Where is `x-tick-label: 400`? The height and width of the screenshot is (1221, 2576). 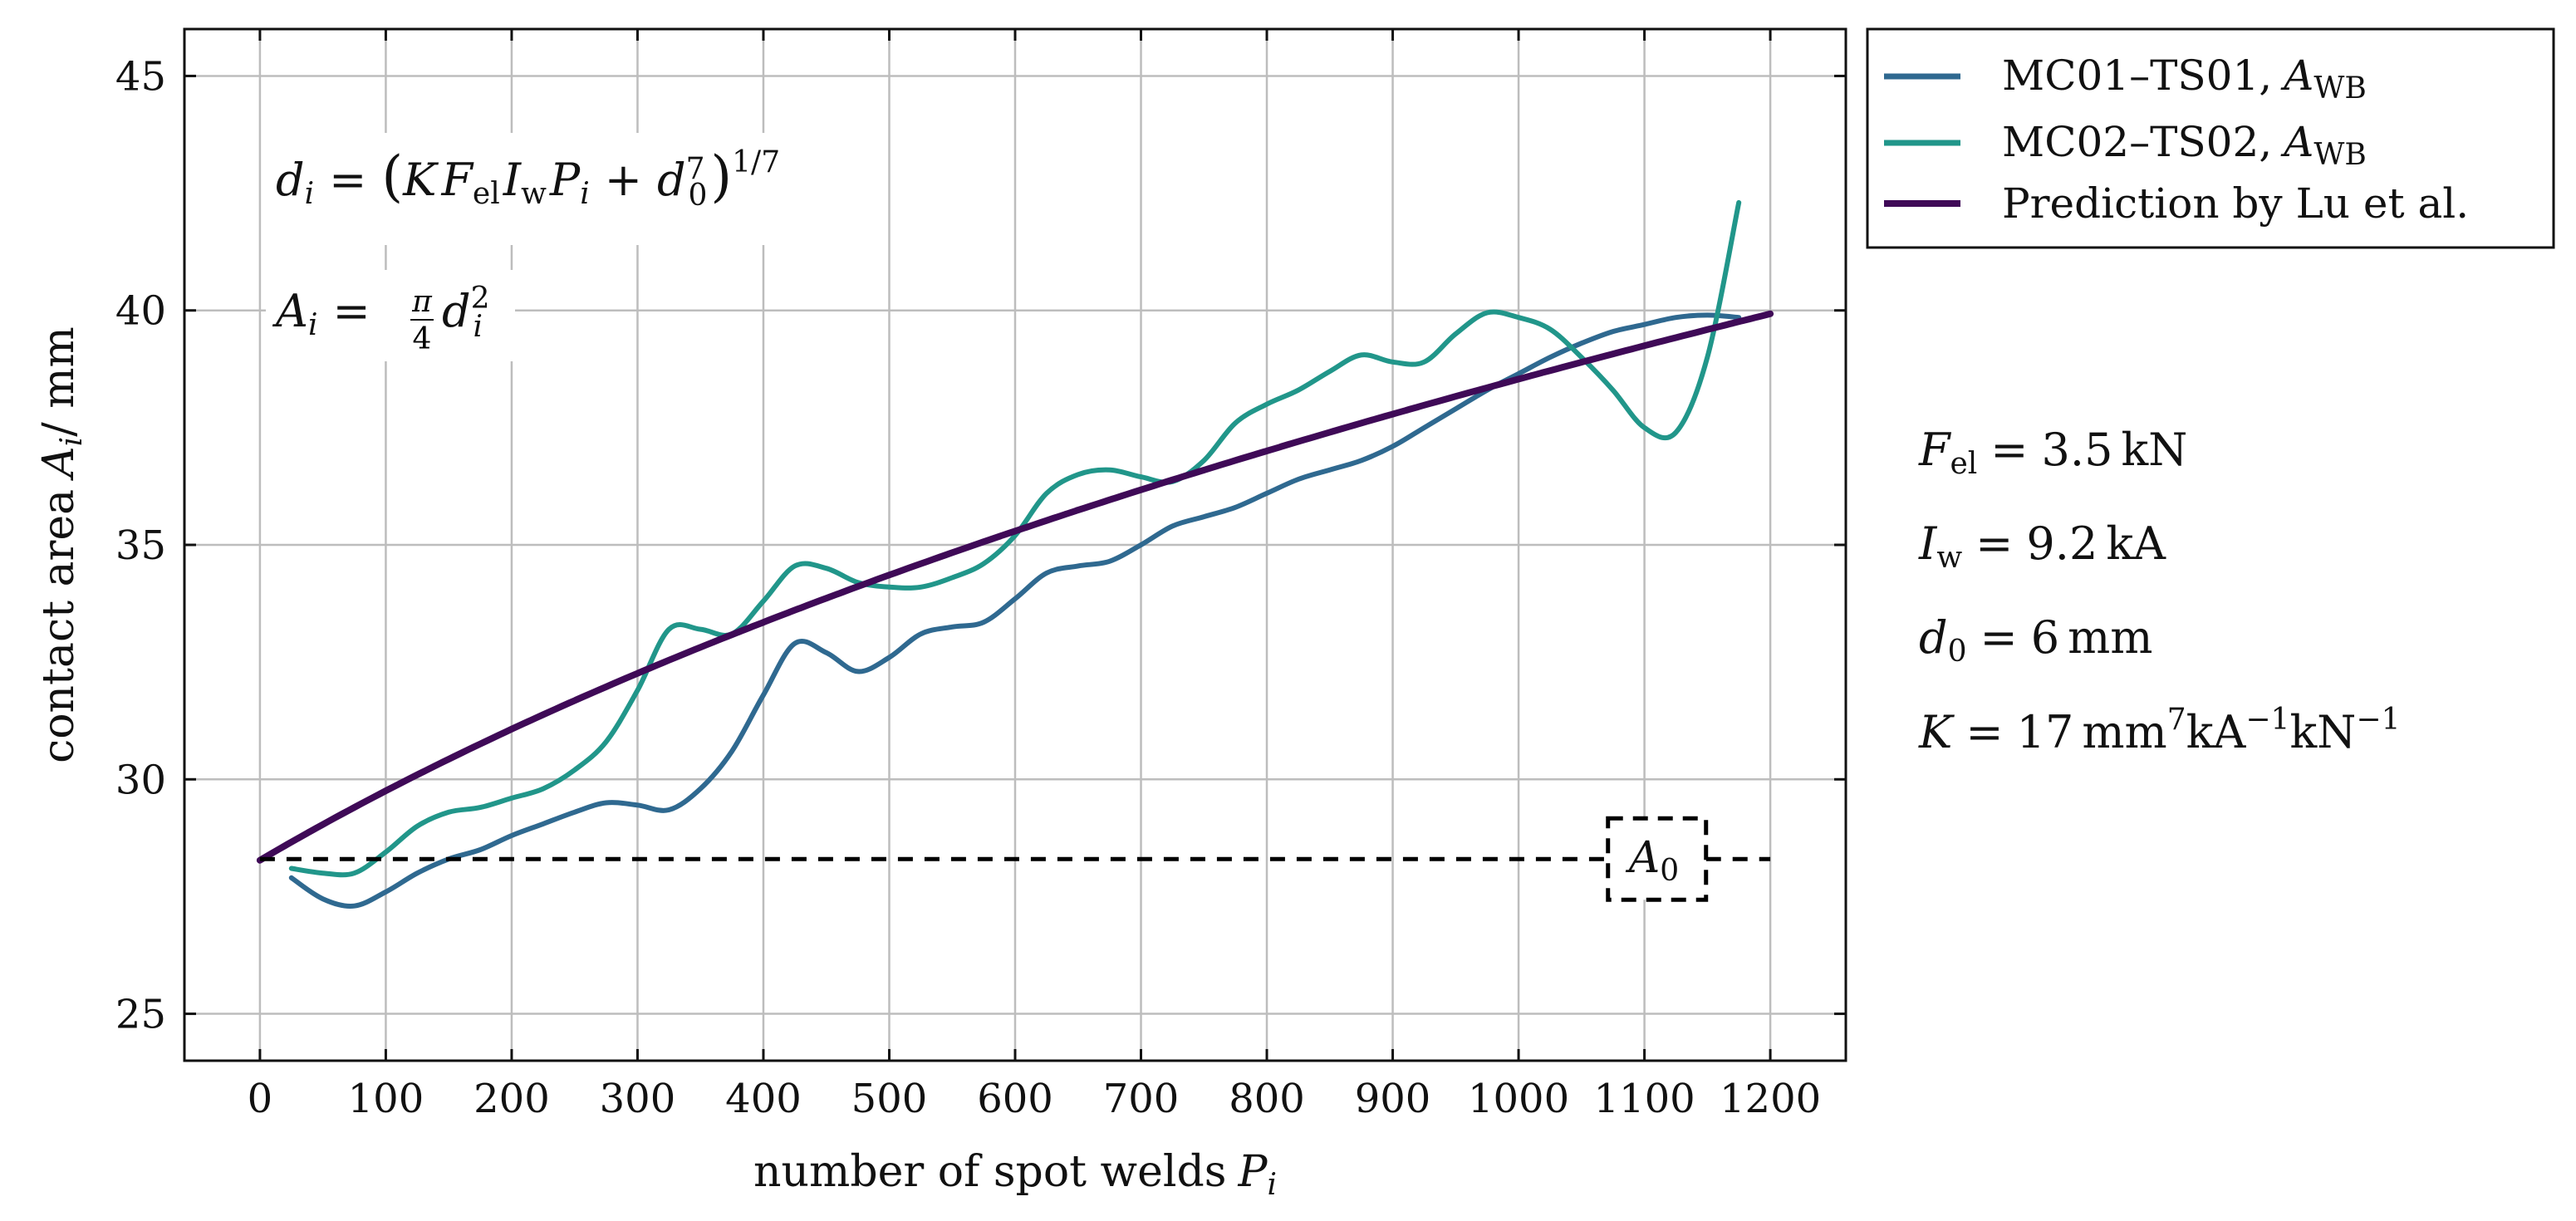 x-tick-label: 400 is located at coordinates (763, 1099).